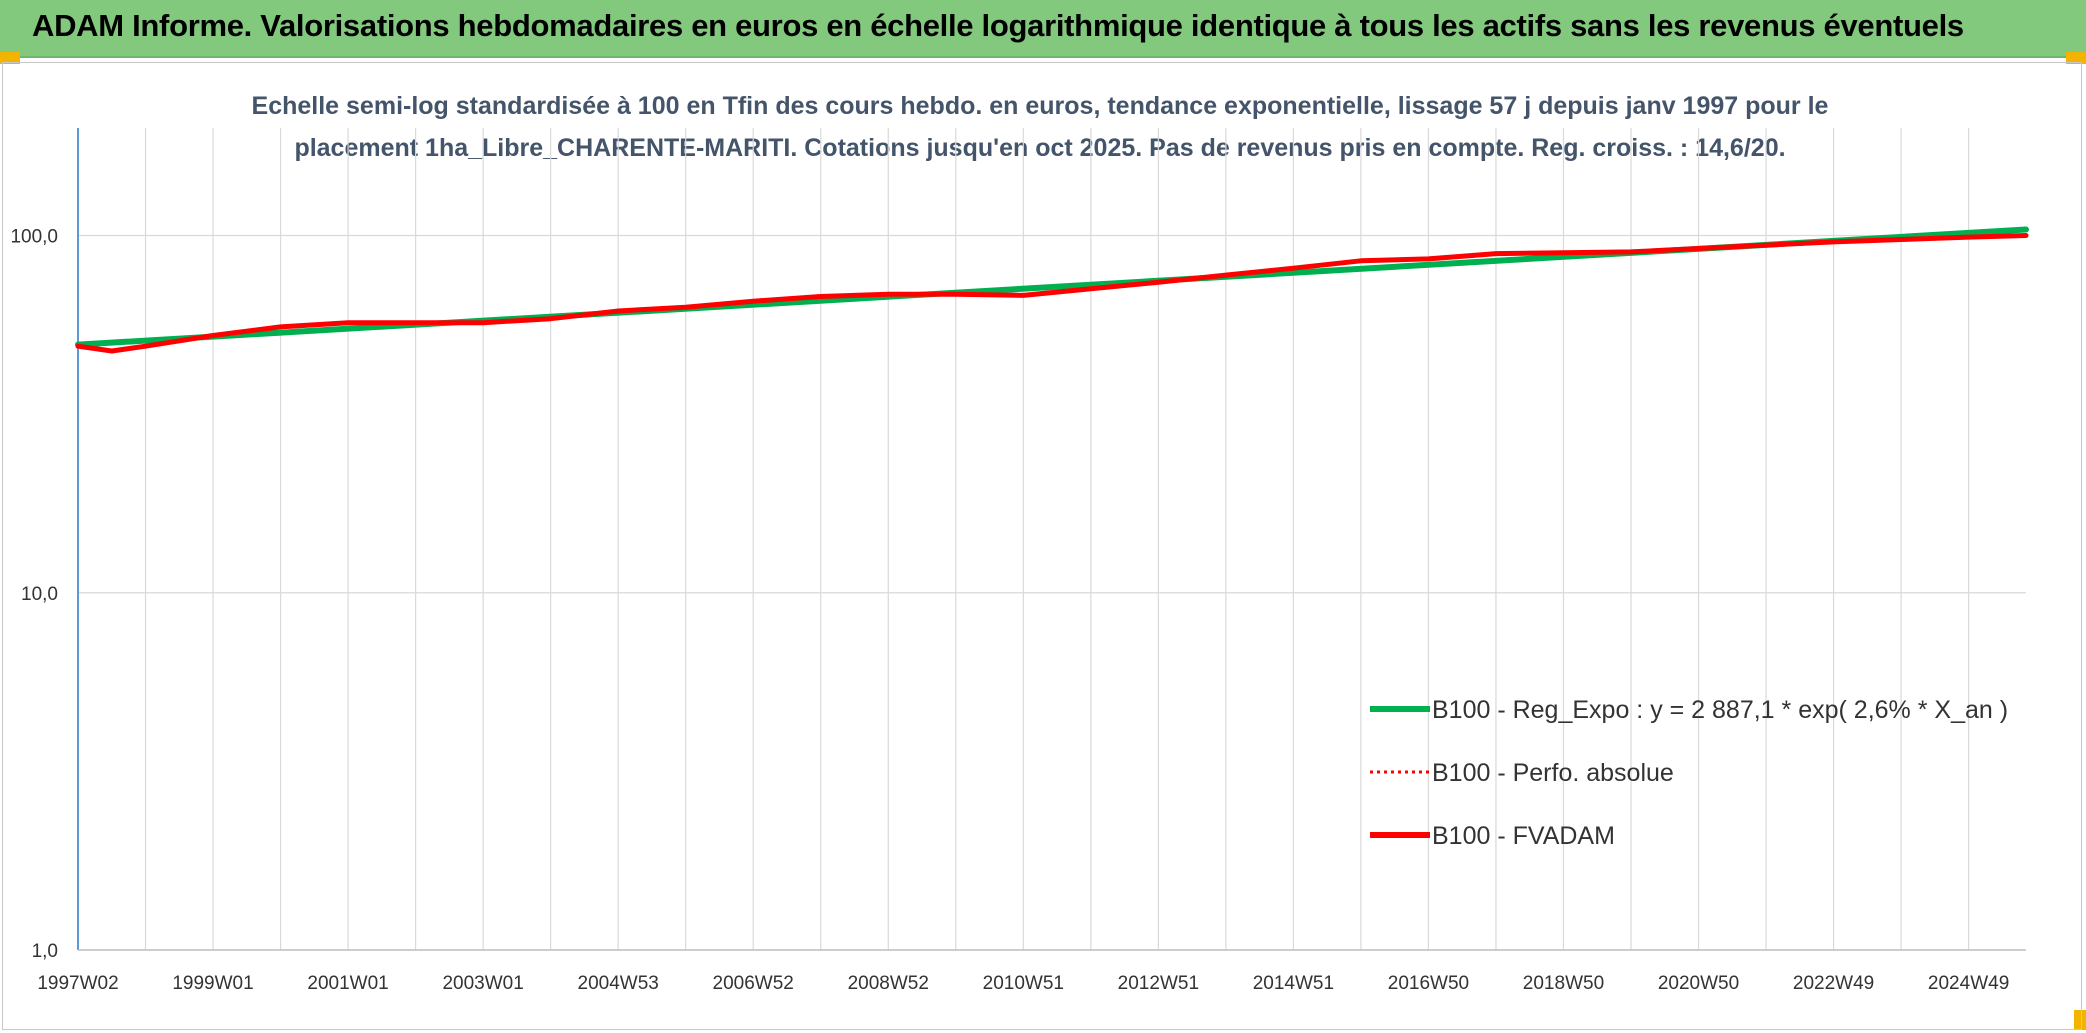 Image resolution: width=2086 pixels, height=1033 pixels. What do you see at coordinates (45, 951) in the screenshot?
I see `y-tick-label: 1,0` at bounding box center [45, 951].